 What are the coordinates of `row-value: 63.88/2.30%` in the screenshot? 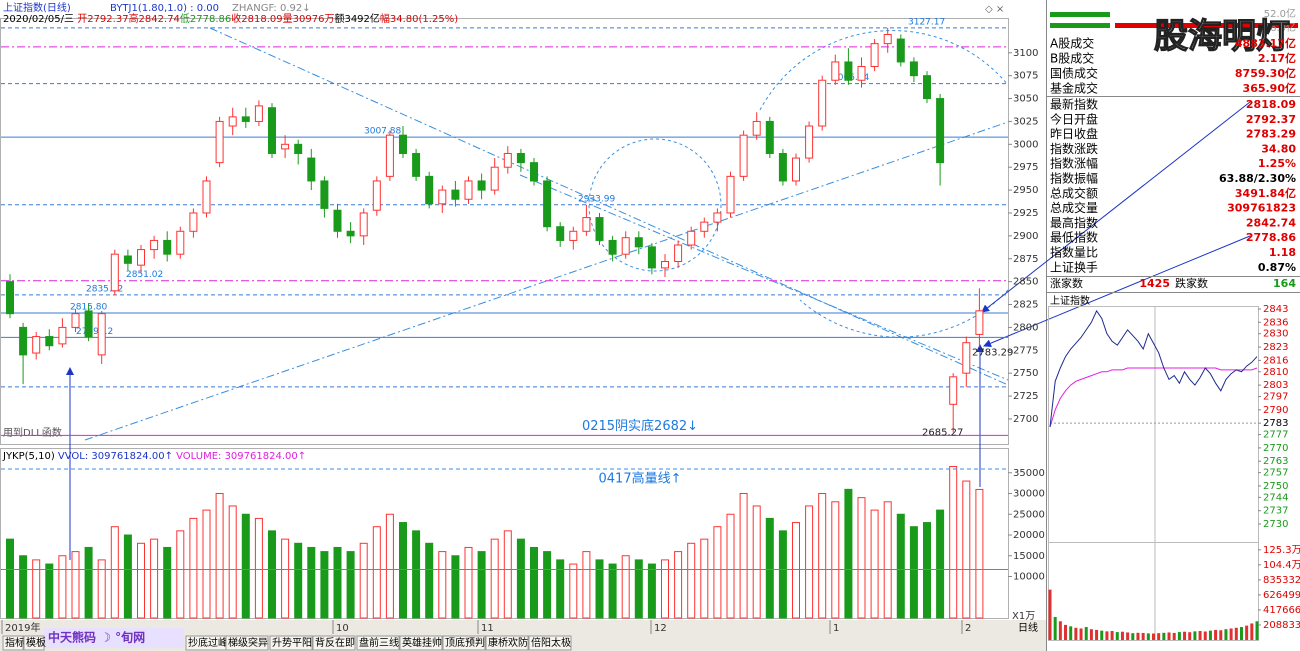 It's located at (1257, 178).